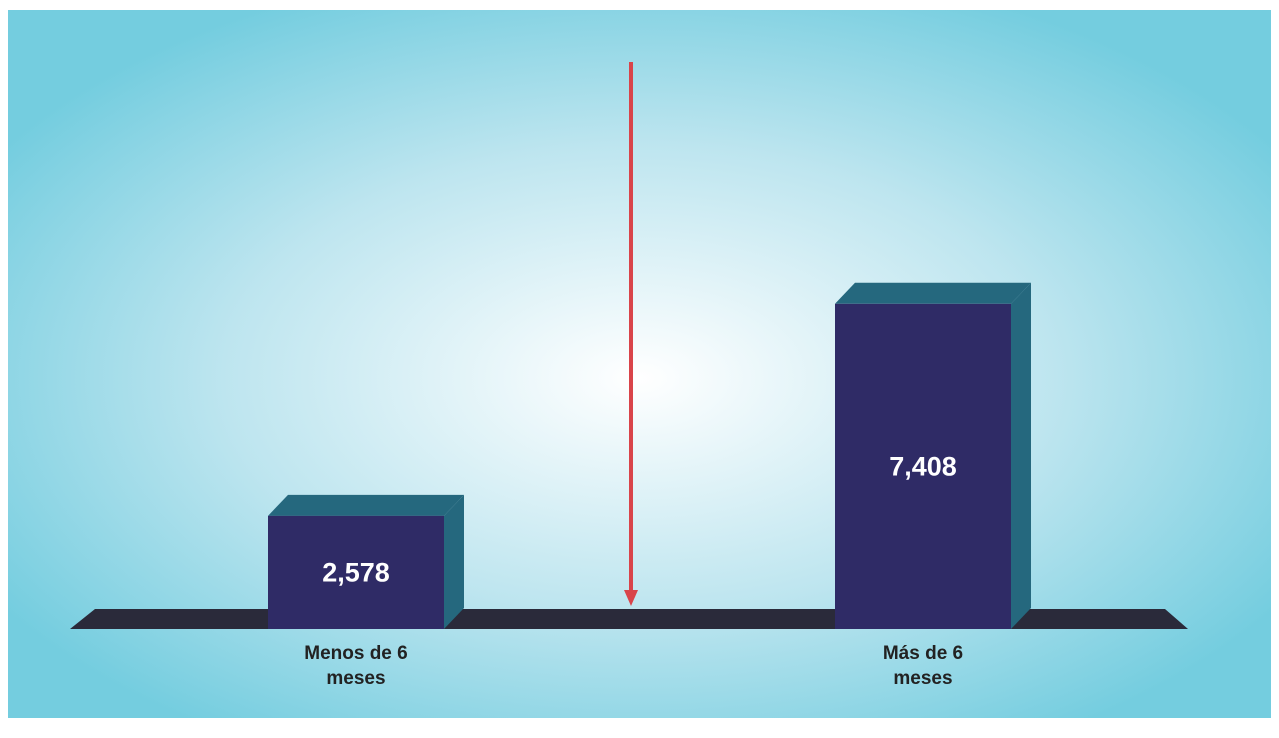  What do you see at coordinates (356, 666) in the screenshot?
I see `category-label: Menos de 6 meses` at bounding box center [356, 666].